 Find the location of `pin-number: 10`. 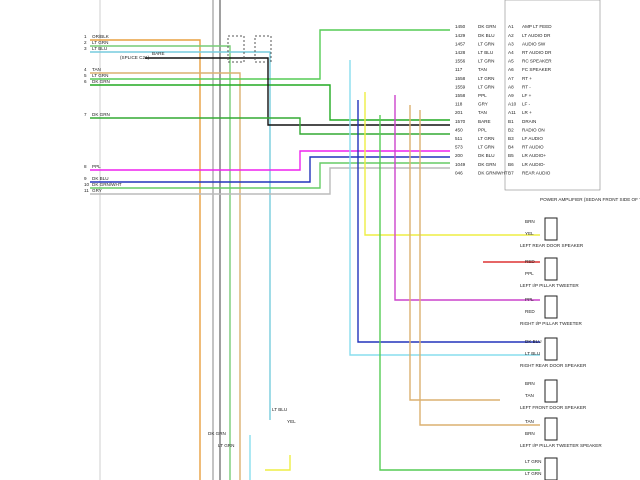

pin-number: 10 is located at coordinates (87, 184).